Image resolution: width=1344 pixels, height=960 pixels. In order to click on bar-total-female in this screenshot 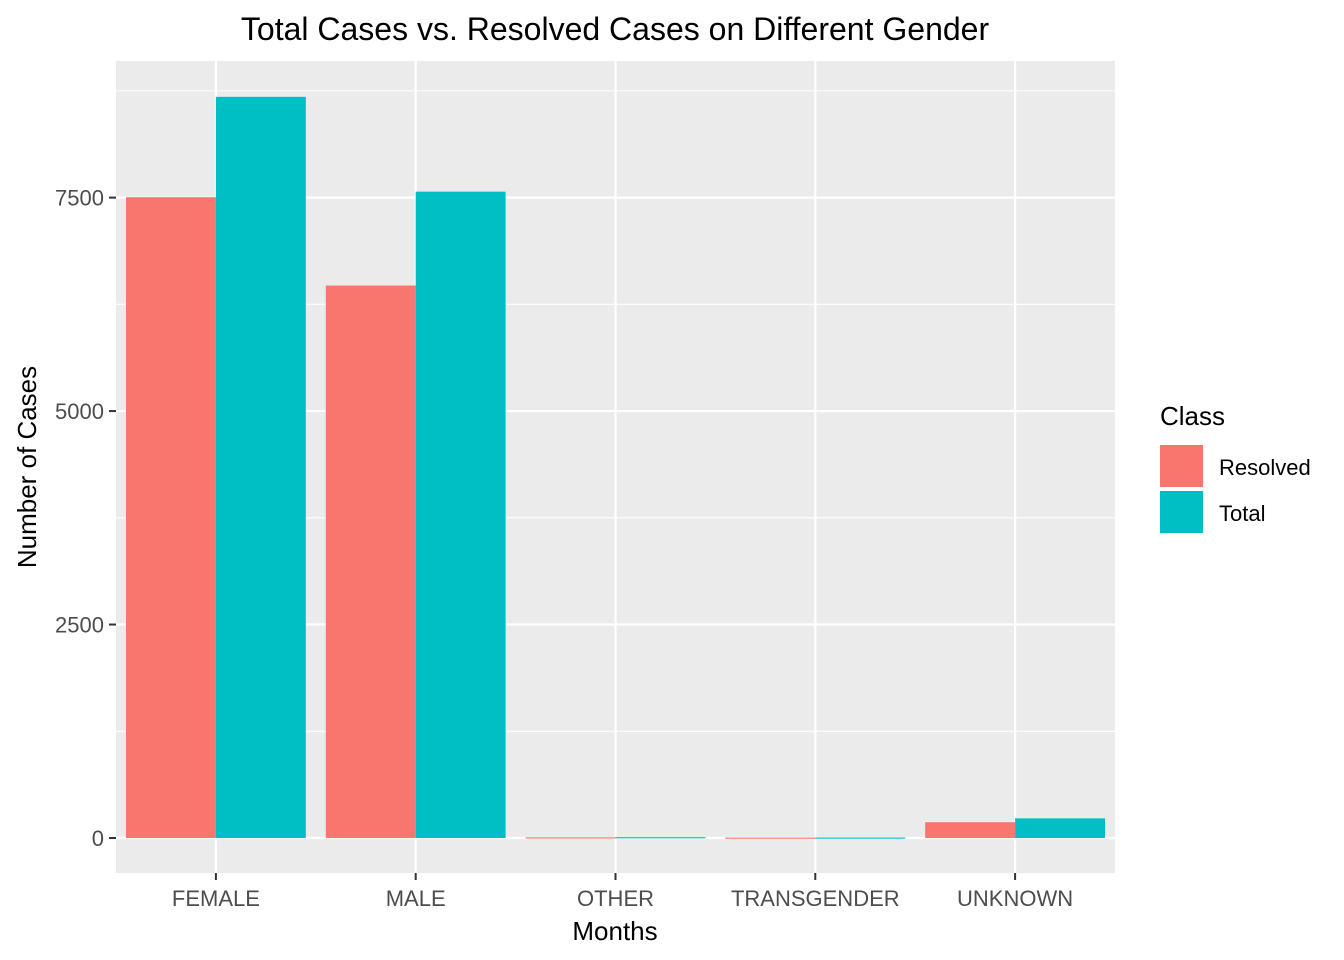, I will do `click(260, 467)`.